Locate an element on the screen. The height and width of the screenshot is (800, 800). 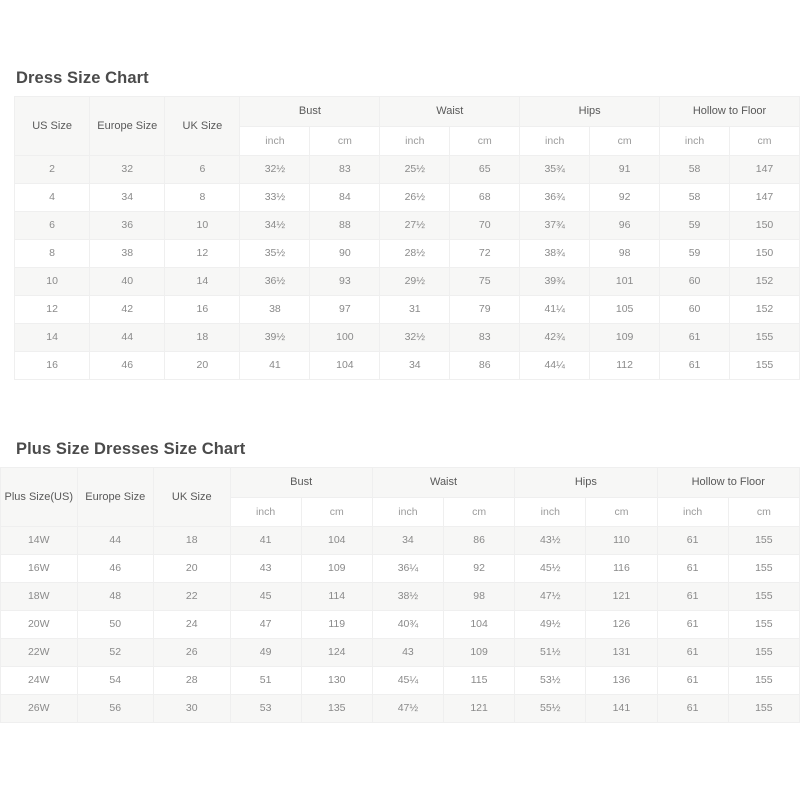
table-row: 24W 54 28 51 130 45¼ 115 53½ 136 61 155 is located at coordinates (400, 680).